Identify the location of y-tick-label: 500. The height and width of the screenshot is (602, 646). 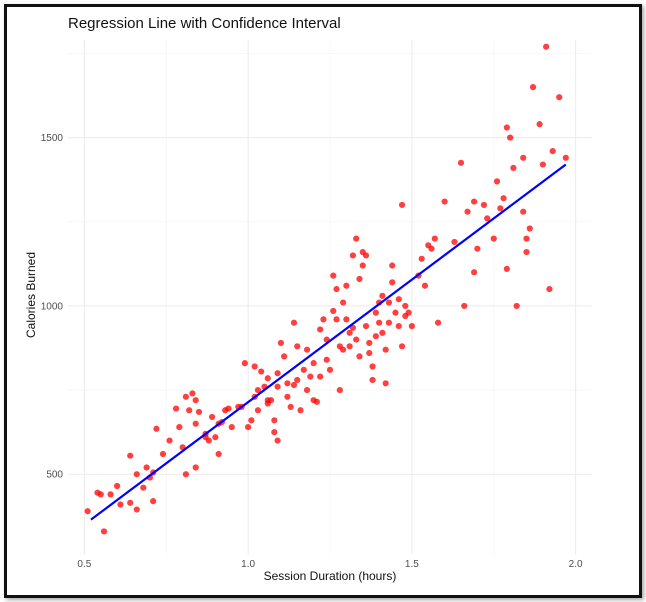
(54, 475).